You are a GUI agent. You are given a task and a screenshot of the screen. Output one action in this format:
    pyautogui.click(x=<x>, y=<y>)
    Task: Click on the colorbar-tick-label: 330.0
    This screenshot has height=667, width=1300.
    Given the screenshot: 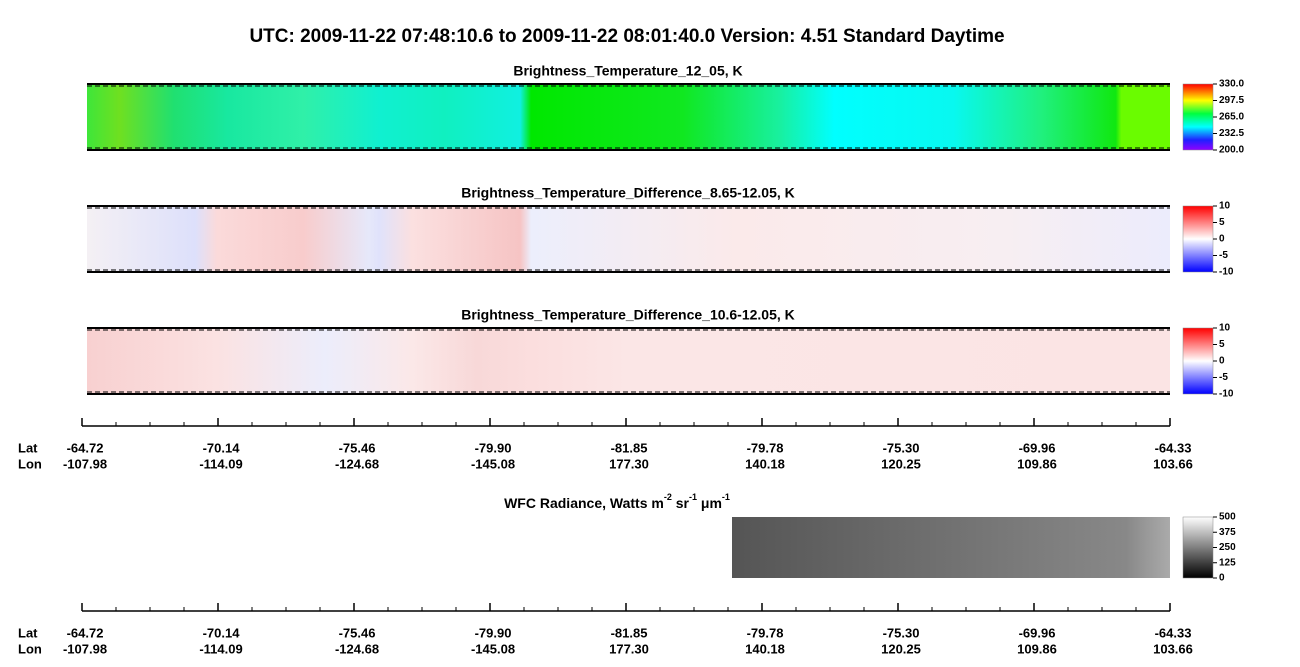 What is the action you would take?
    pyautogui.click(x=1231, y=84)
    